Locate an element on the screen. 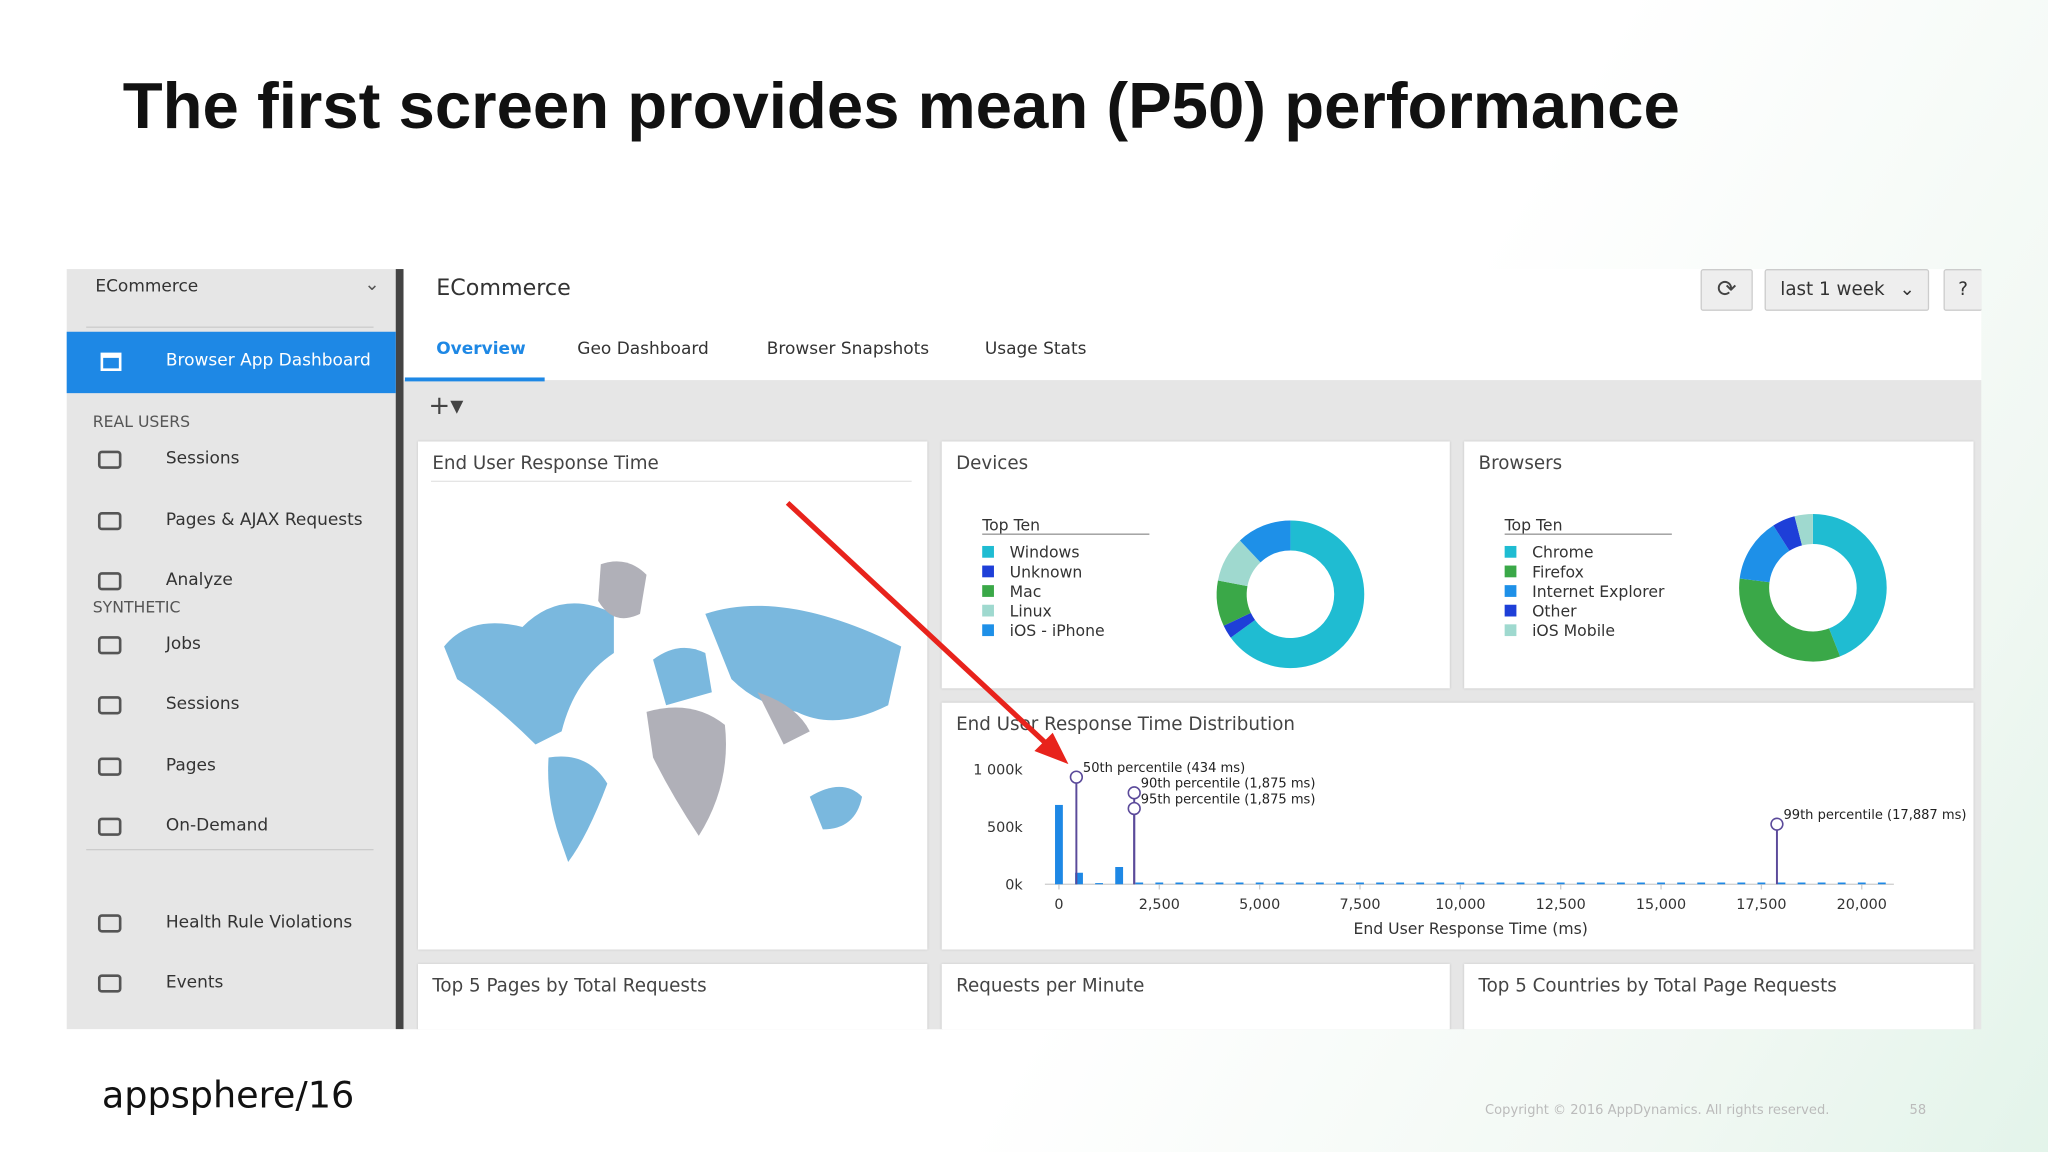  panel-title: Devices is located at coordinates (992, 464).